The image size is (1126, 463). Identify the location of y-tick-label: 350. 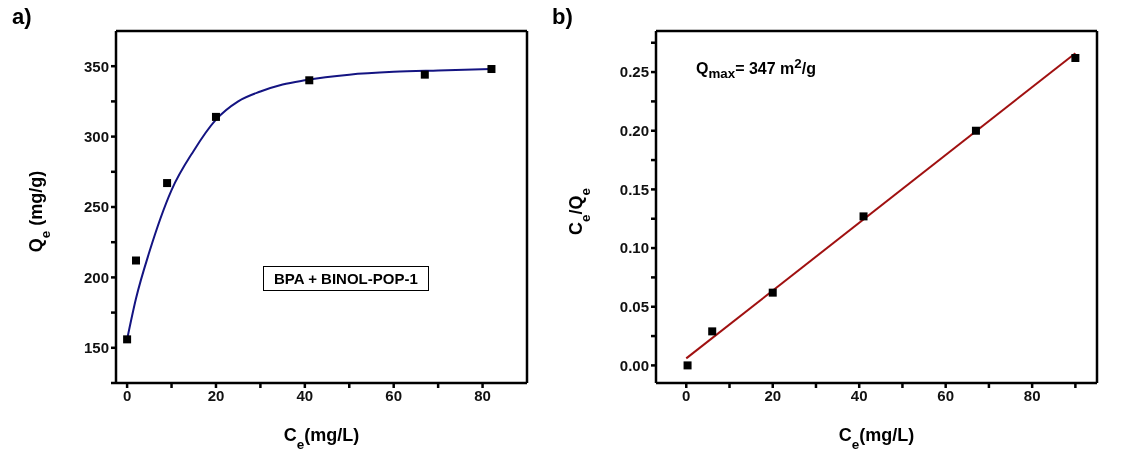
(96, 66).